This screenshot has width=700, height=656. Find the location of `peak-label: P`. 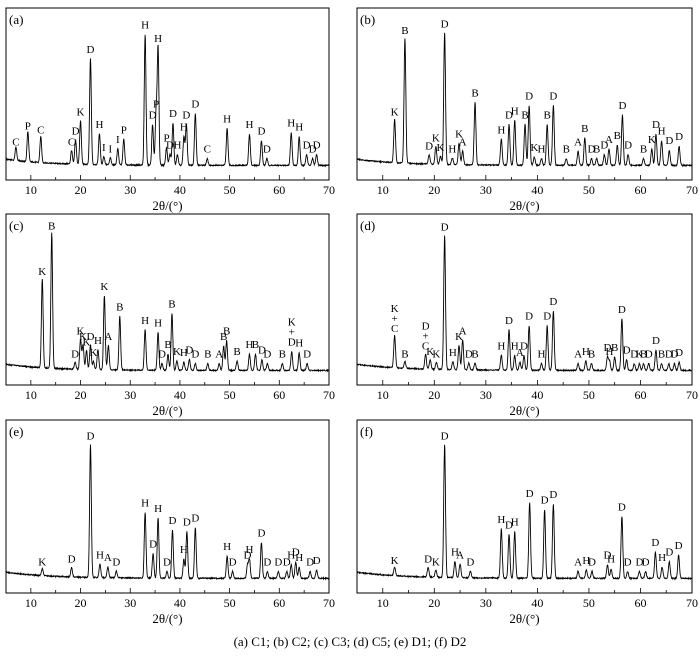

peak-label: P is located at coordinates (28, 126).